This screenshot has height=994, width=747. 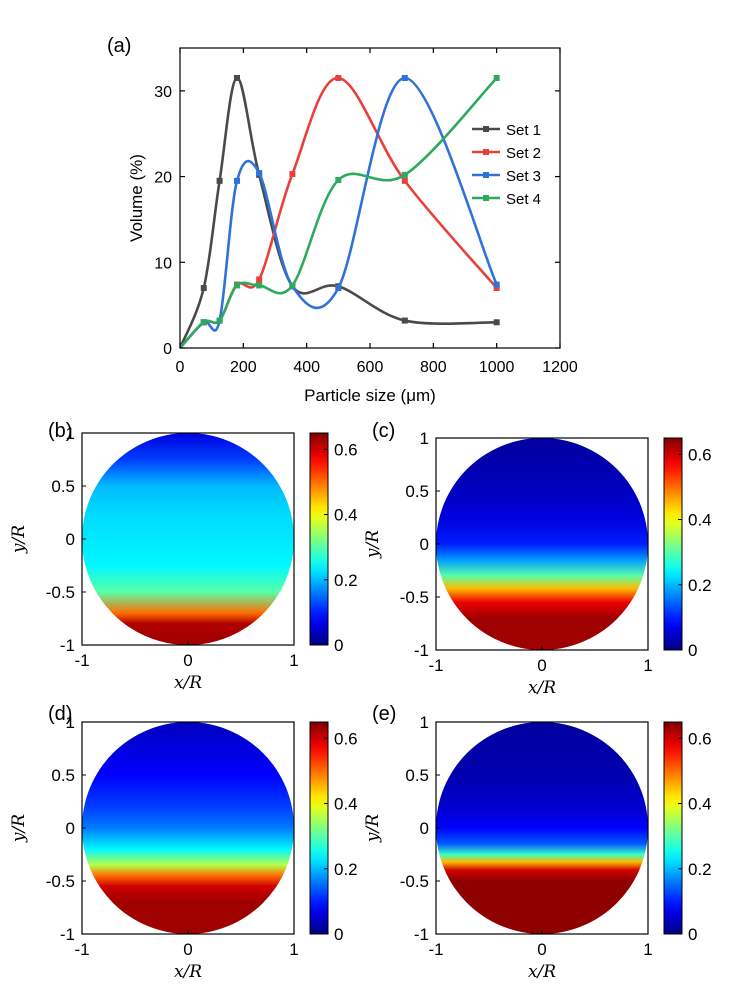 What do you see at coordinates (306, 367) in the screenshot?
I see `x-tick-label: 400` at bounding box center [306, 367].